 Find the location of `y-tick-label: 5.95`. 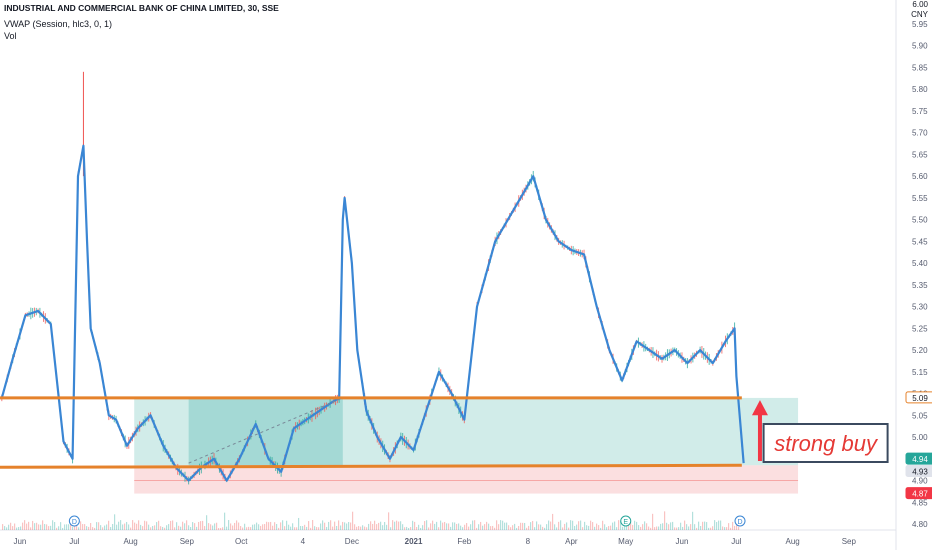

y-tick-label: 5.95 is located at coordinates (920, 24).